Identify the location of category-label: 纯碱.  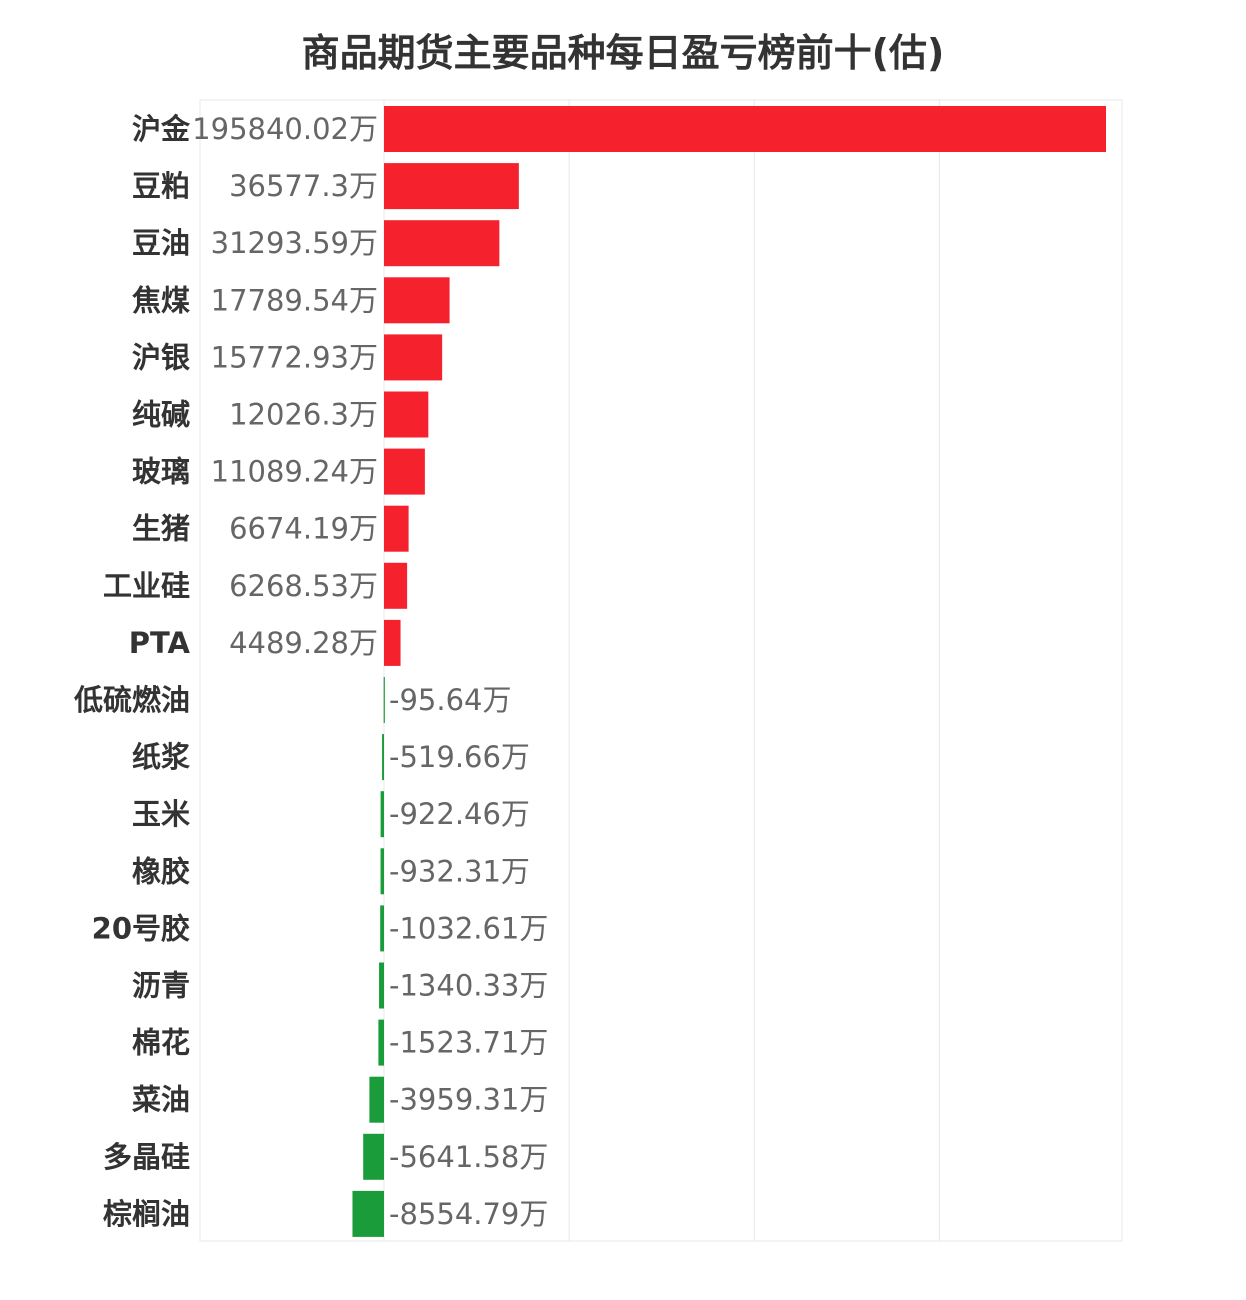
(161, 415).